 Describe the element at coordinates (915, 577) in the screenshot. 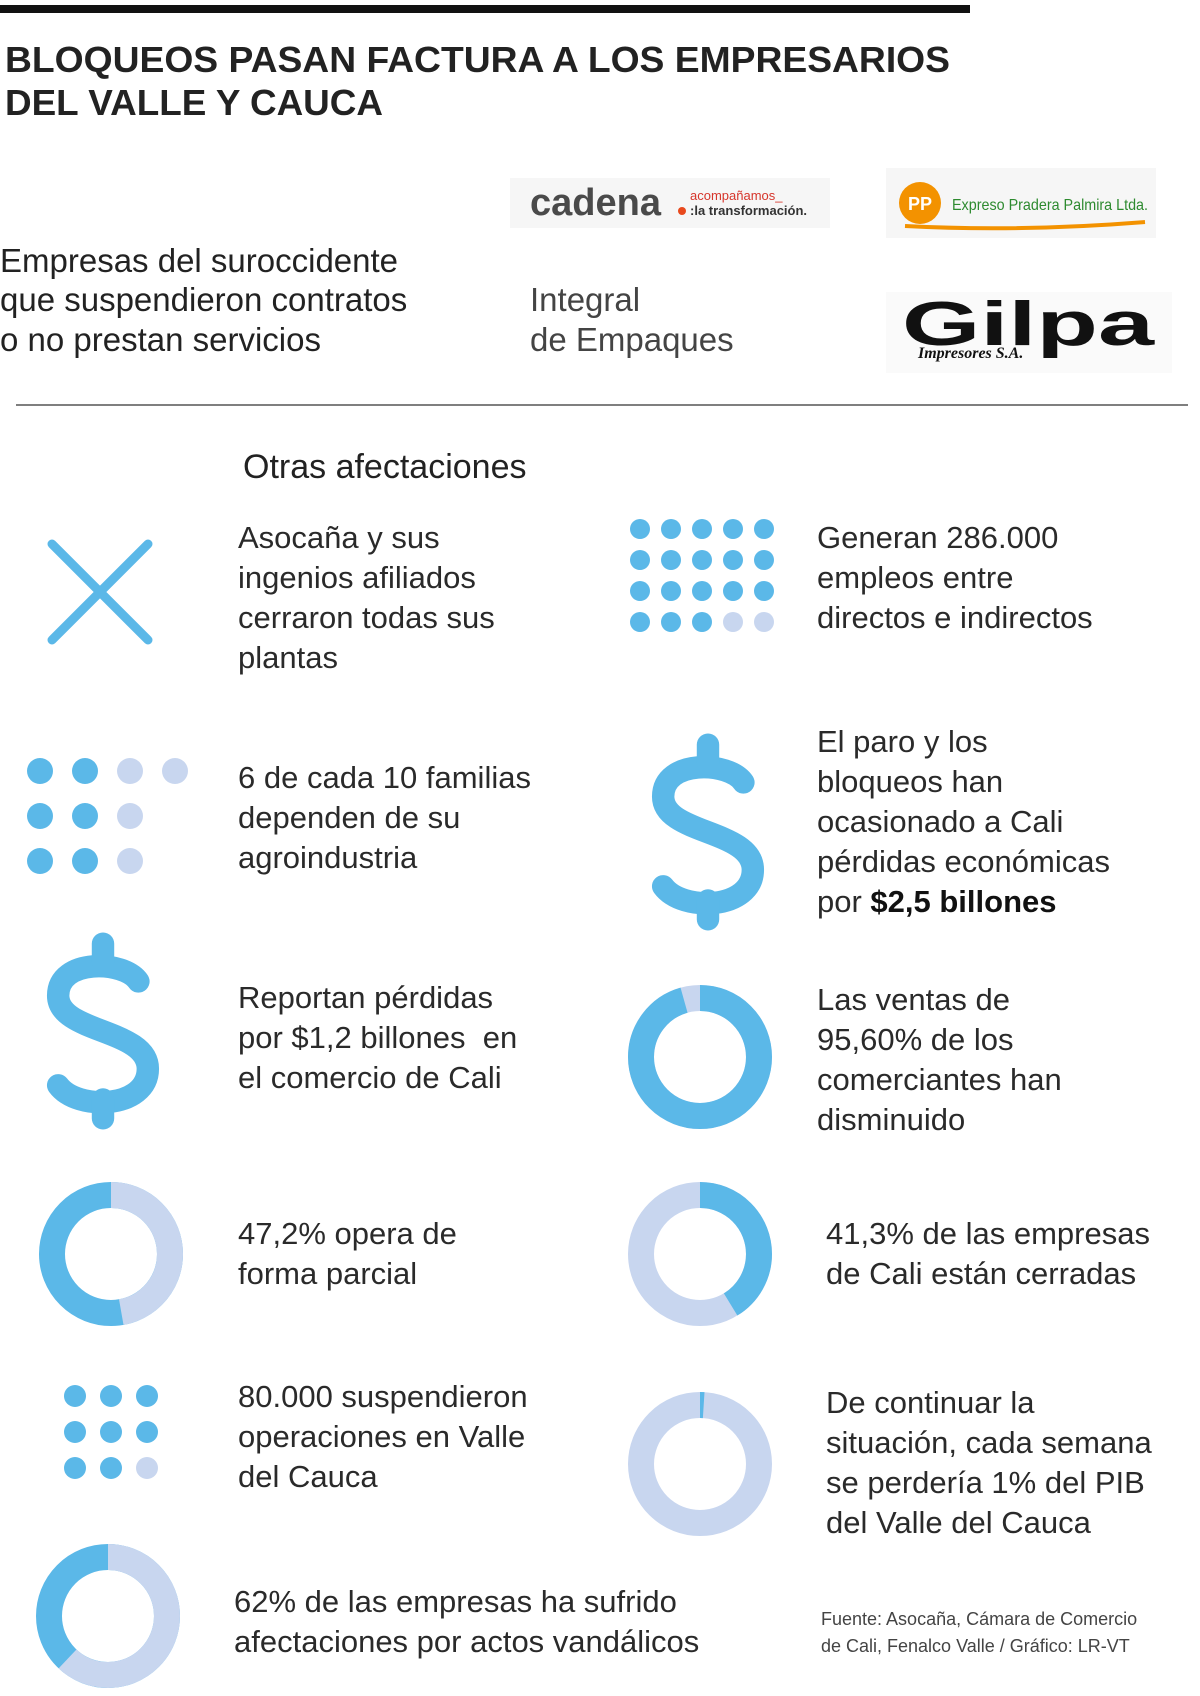

I see `item-text: empleos entre` at that location.